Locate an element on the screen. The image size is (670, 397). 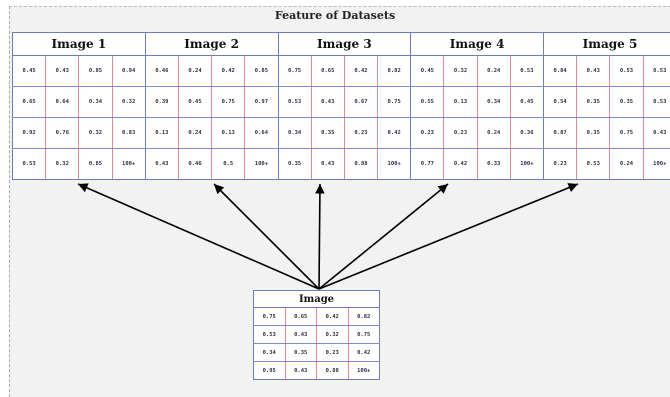
query-feature-cell: 0.88 is located at coordinates (333, 371).